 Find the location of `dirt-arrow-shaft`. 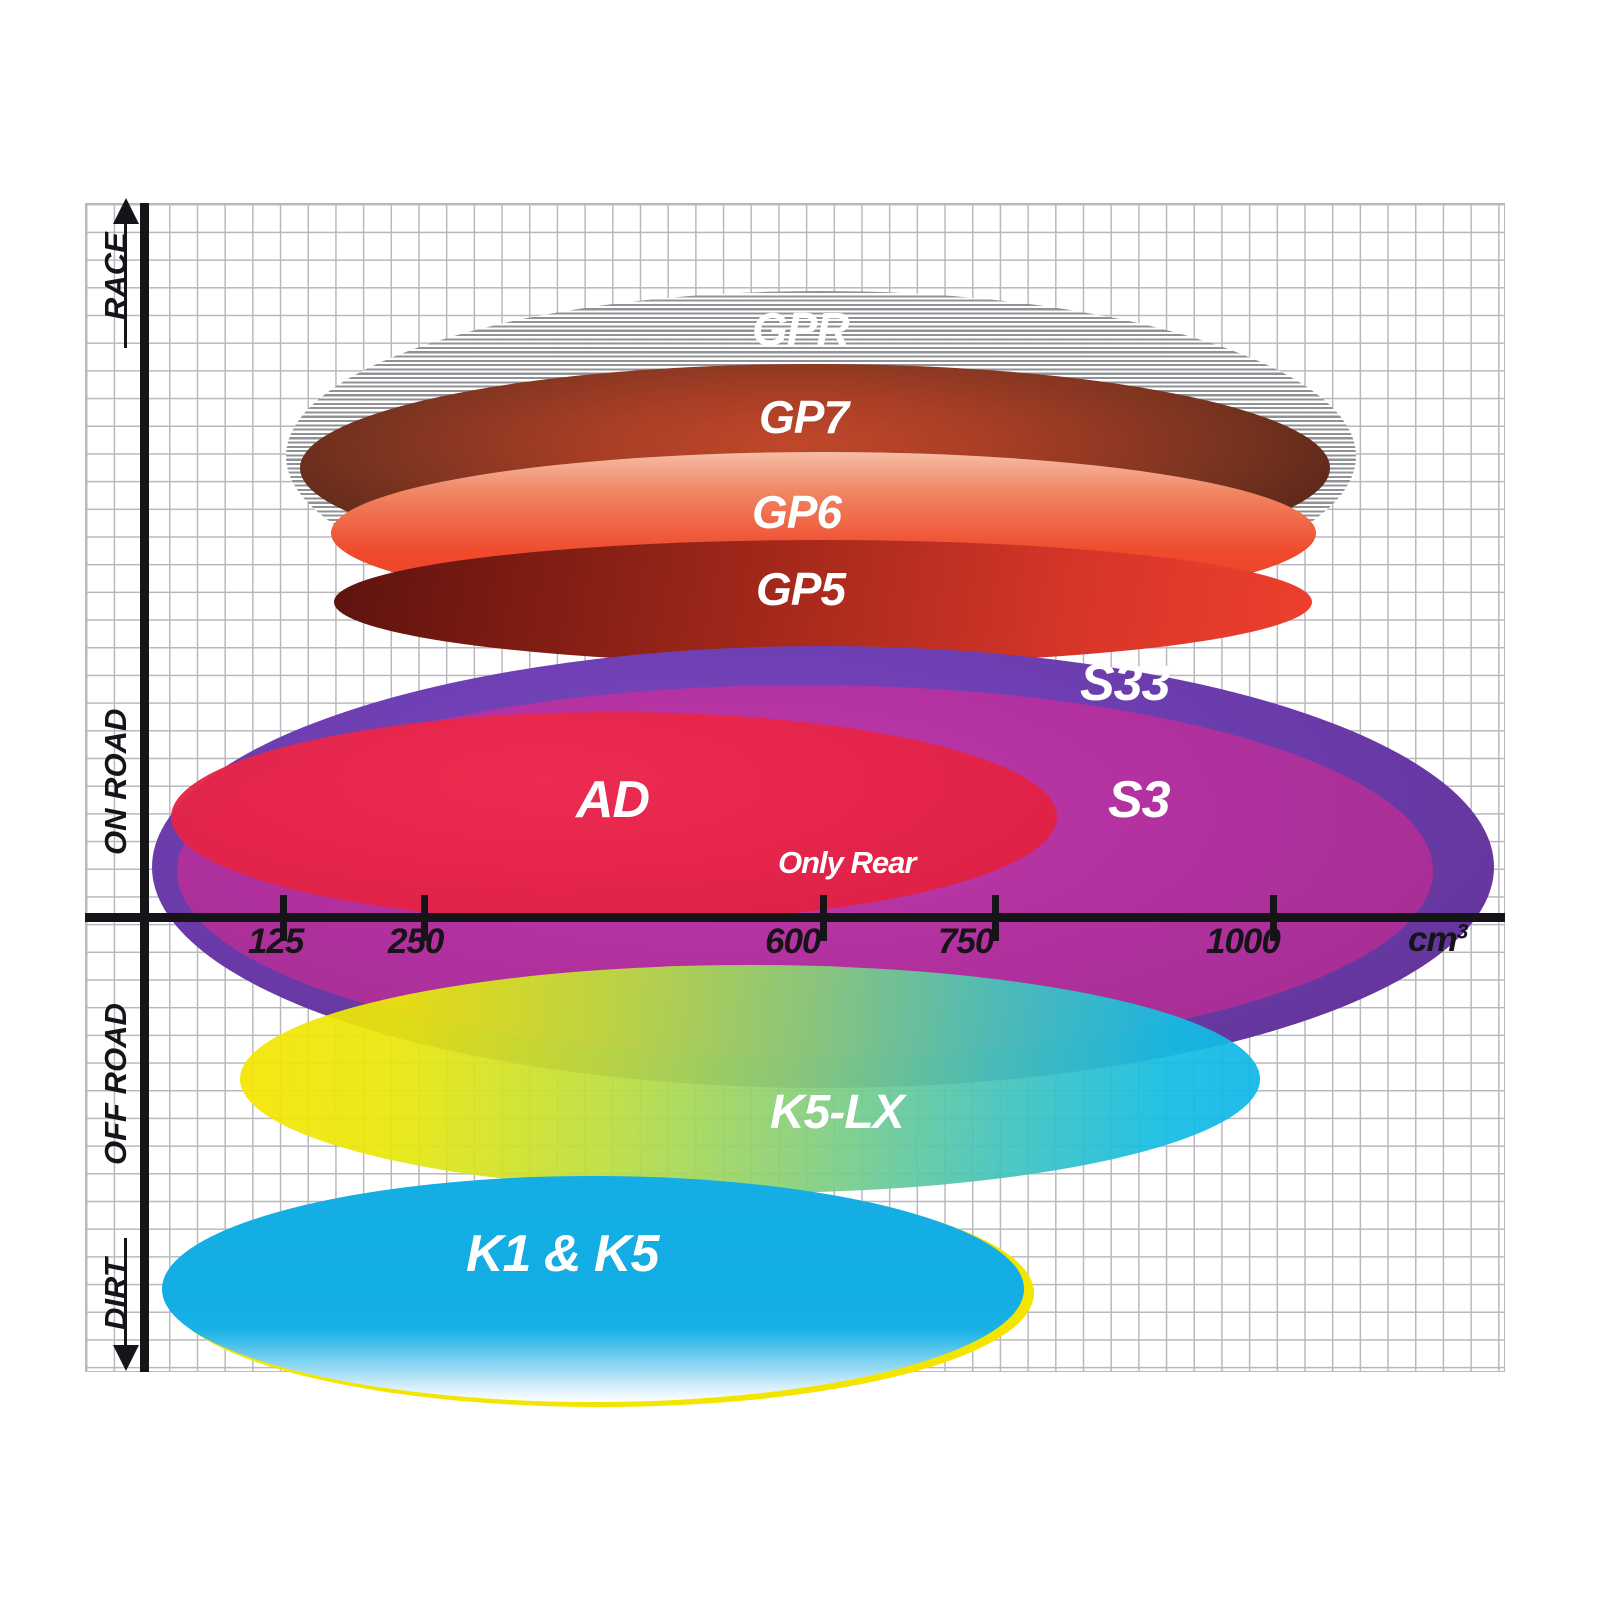

dirt-arrow-shaft is located at coordinates (125, 1298).